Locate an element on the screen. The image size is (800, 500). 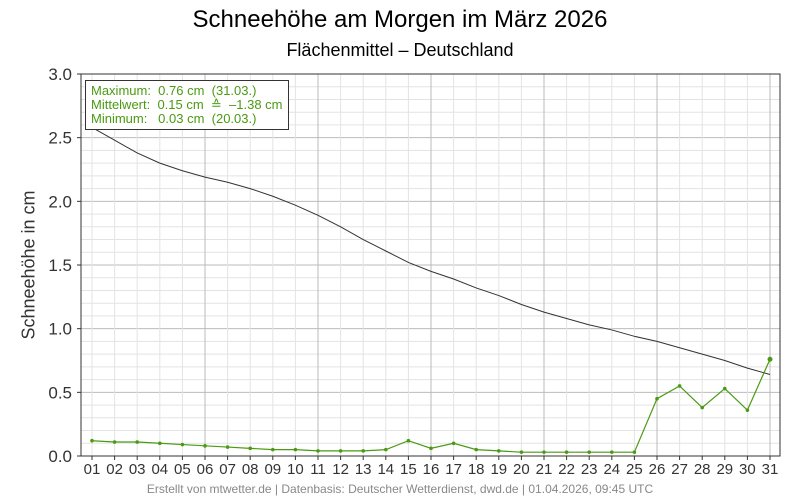
x-tick-label: 24 is located at coordinates (611, 469).